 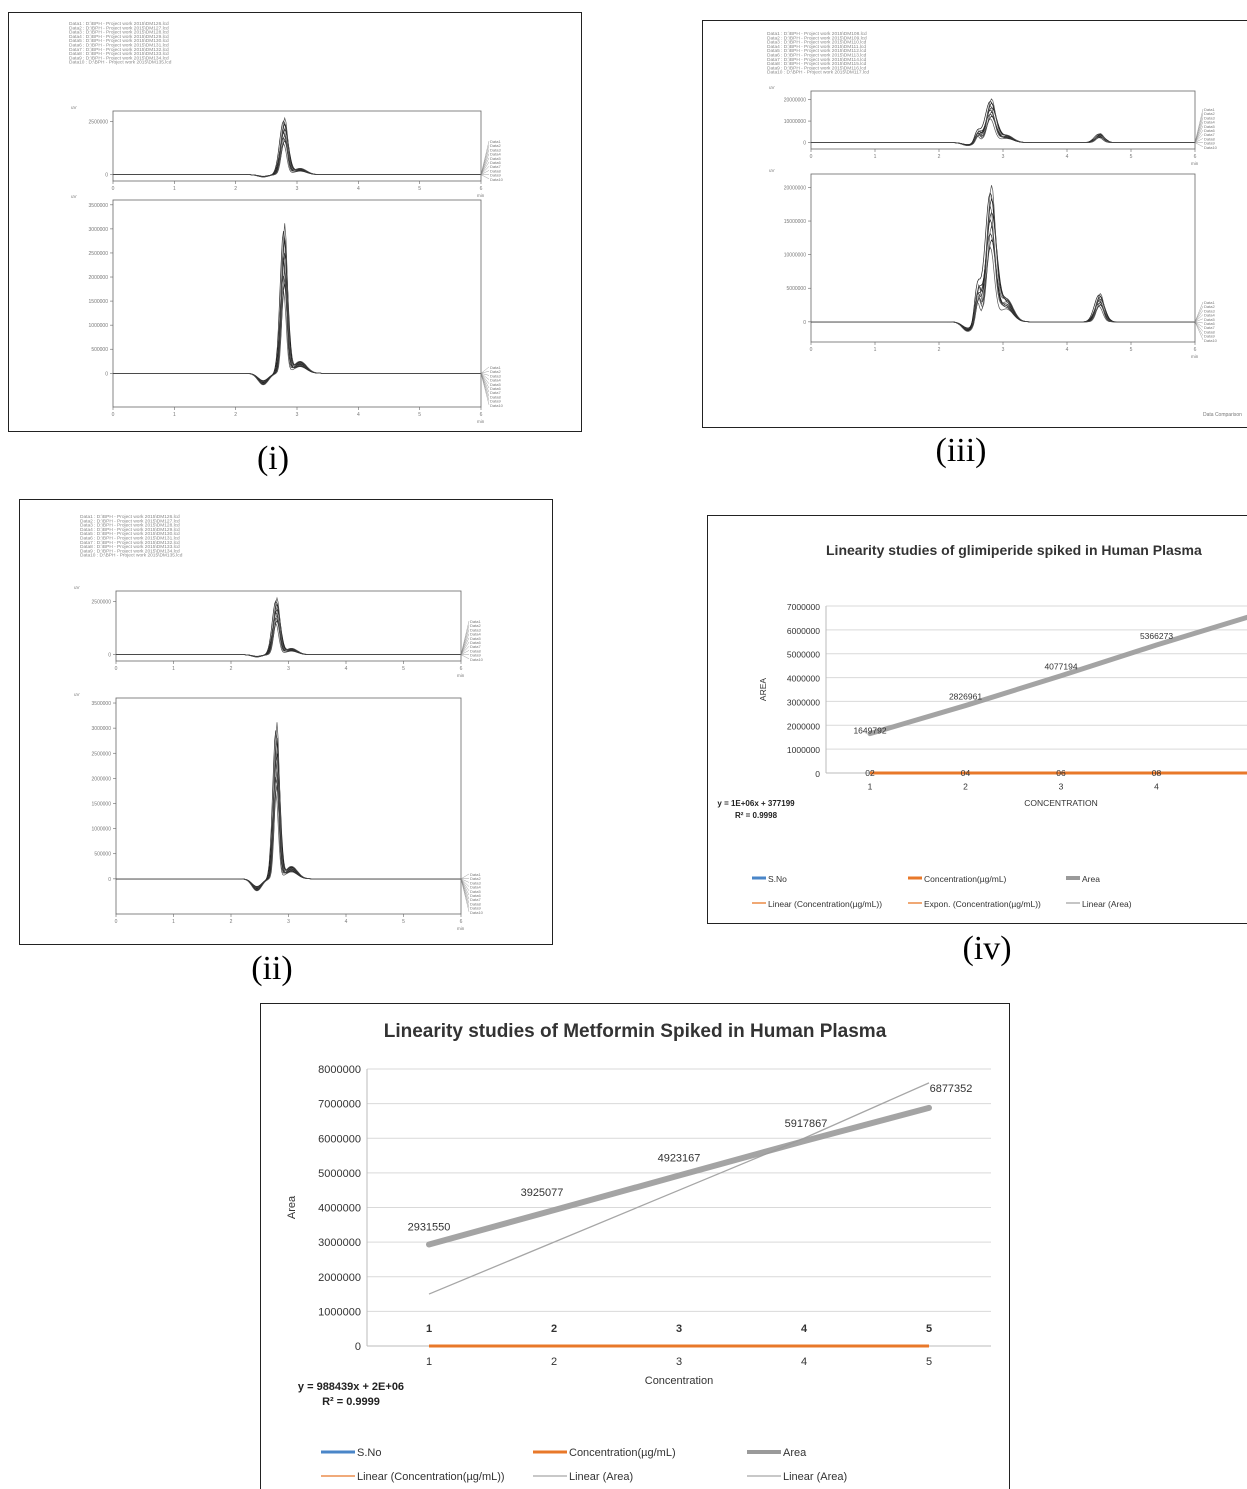 What do you see at coordinates (1157, 773) in the screenshot?
I see `data-label-low: 08` at bounding box center [1157, 773].